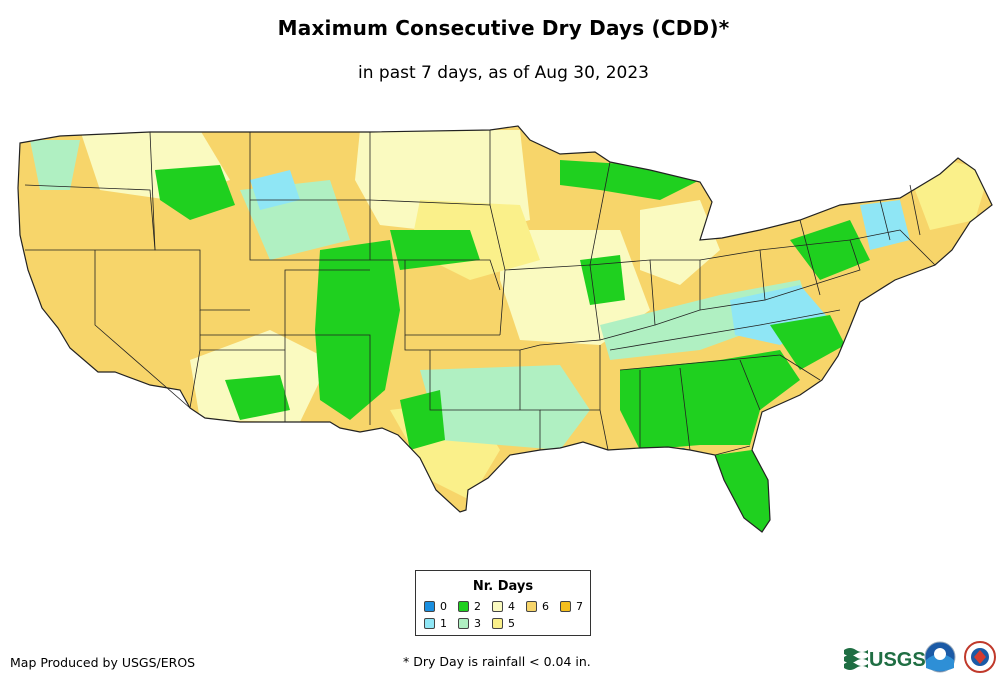 This screenshot has height=691, width=1007. I want to click on region-2-arizona, so click(257, 397).